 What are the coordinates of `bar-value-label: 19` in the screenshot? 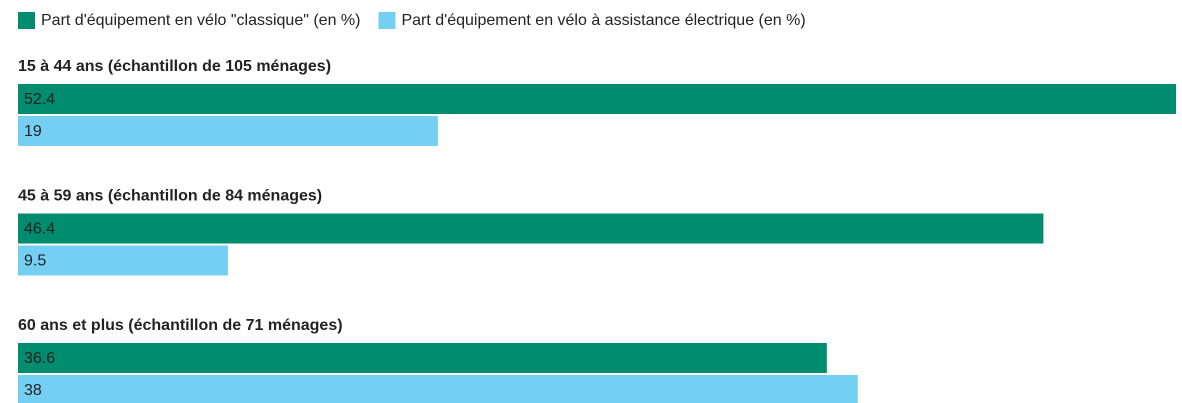 It's located at (33, 131).